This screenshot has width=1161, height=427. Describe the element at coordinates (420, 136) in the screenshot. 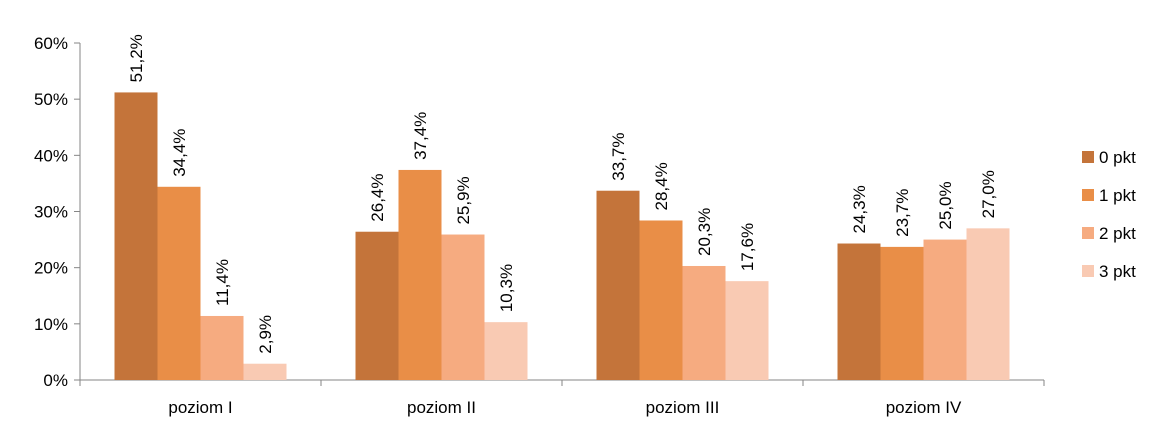

I see `data-label: 37,4%` at that location.